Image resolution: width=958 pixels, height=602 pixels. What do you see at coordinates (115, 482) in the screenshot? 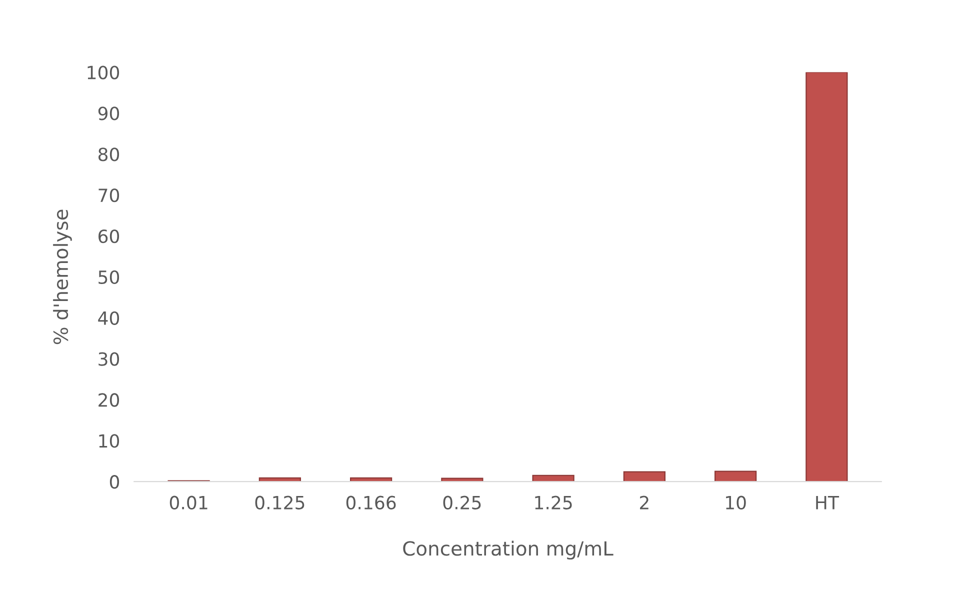
I see `y-tick-label: 0` at bounding box center [115, 482].